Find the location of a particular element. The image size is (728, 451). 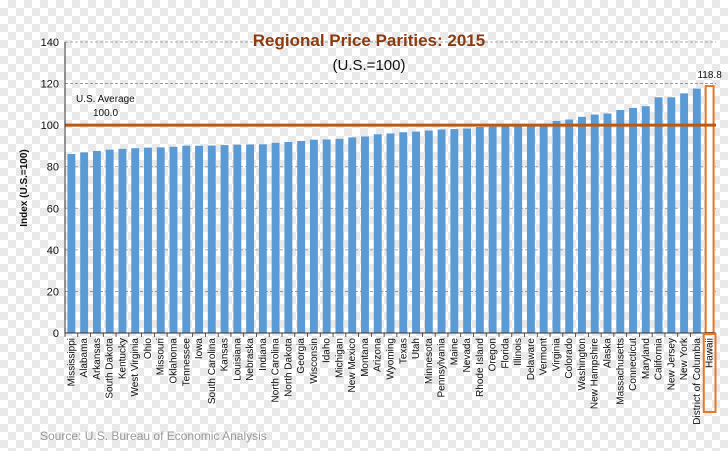

x-tick-label: Kansas is located at coordinates (225, 354).